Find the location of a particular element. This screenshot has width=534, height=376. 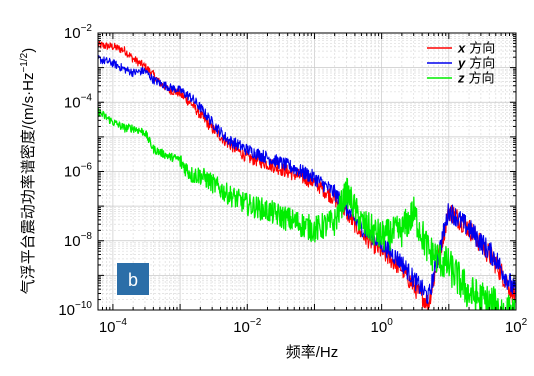

y-axis-title-close: ) is located at coordinates (28, 50).